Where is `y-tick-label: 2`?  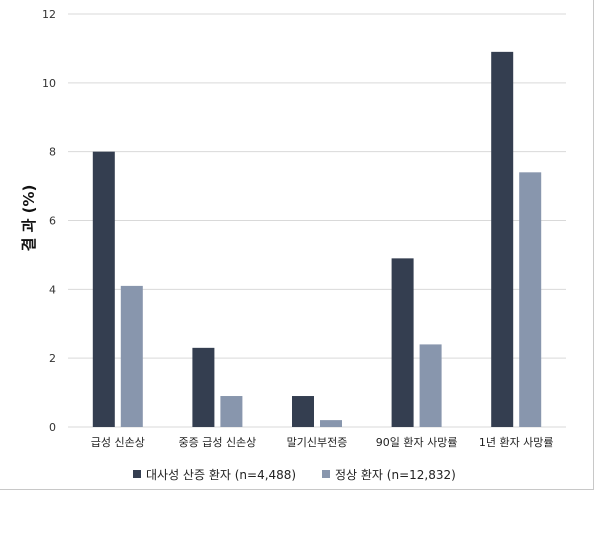 y-tick-label: 2 is located at coordinates (52, 358).